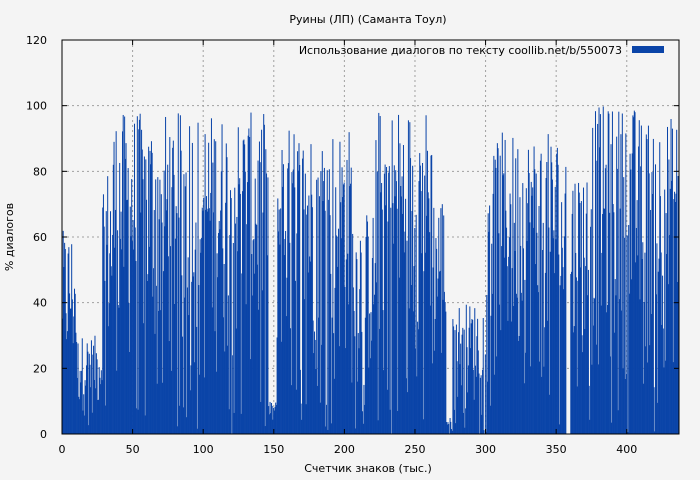  Describe the element at coordinates (36, 106) in the screenshot. I see `y-tick-label: 100` at that location.